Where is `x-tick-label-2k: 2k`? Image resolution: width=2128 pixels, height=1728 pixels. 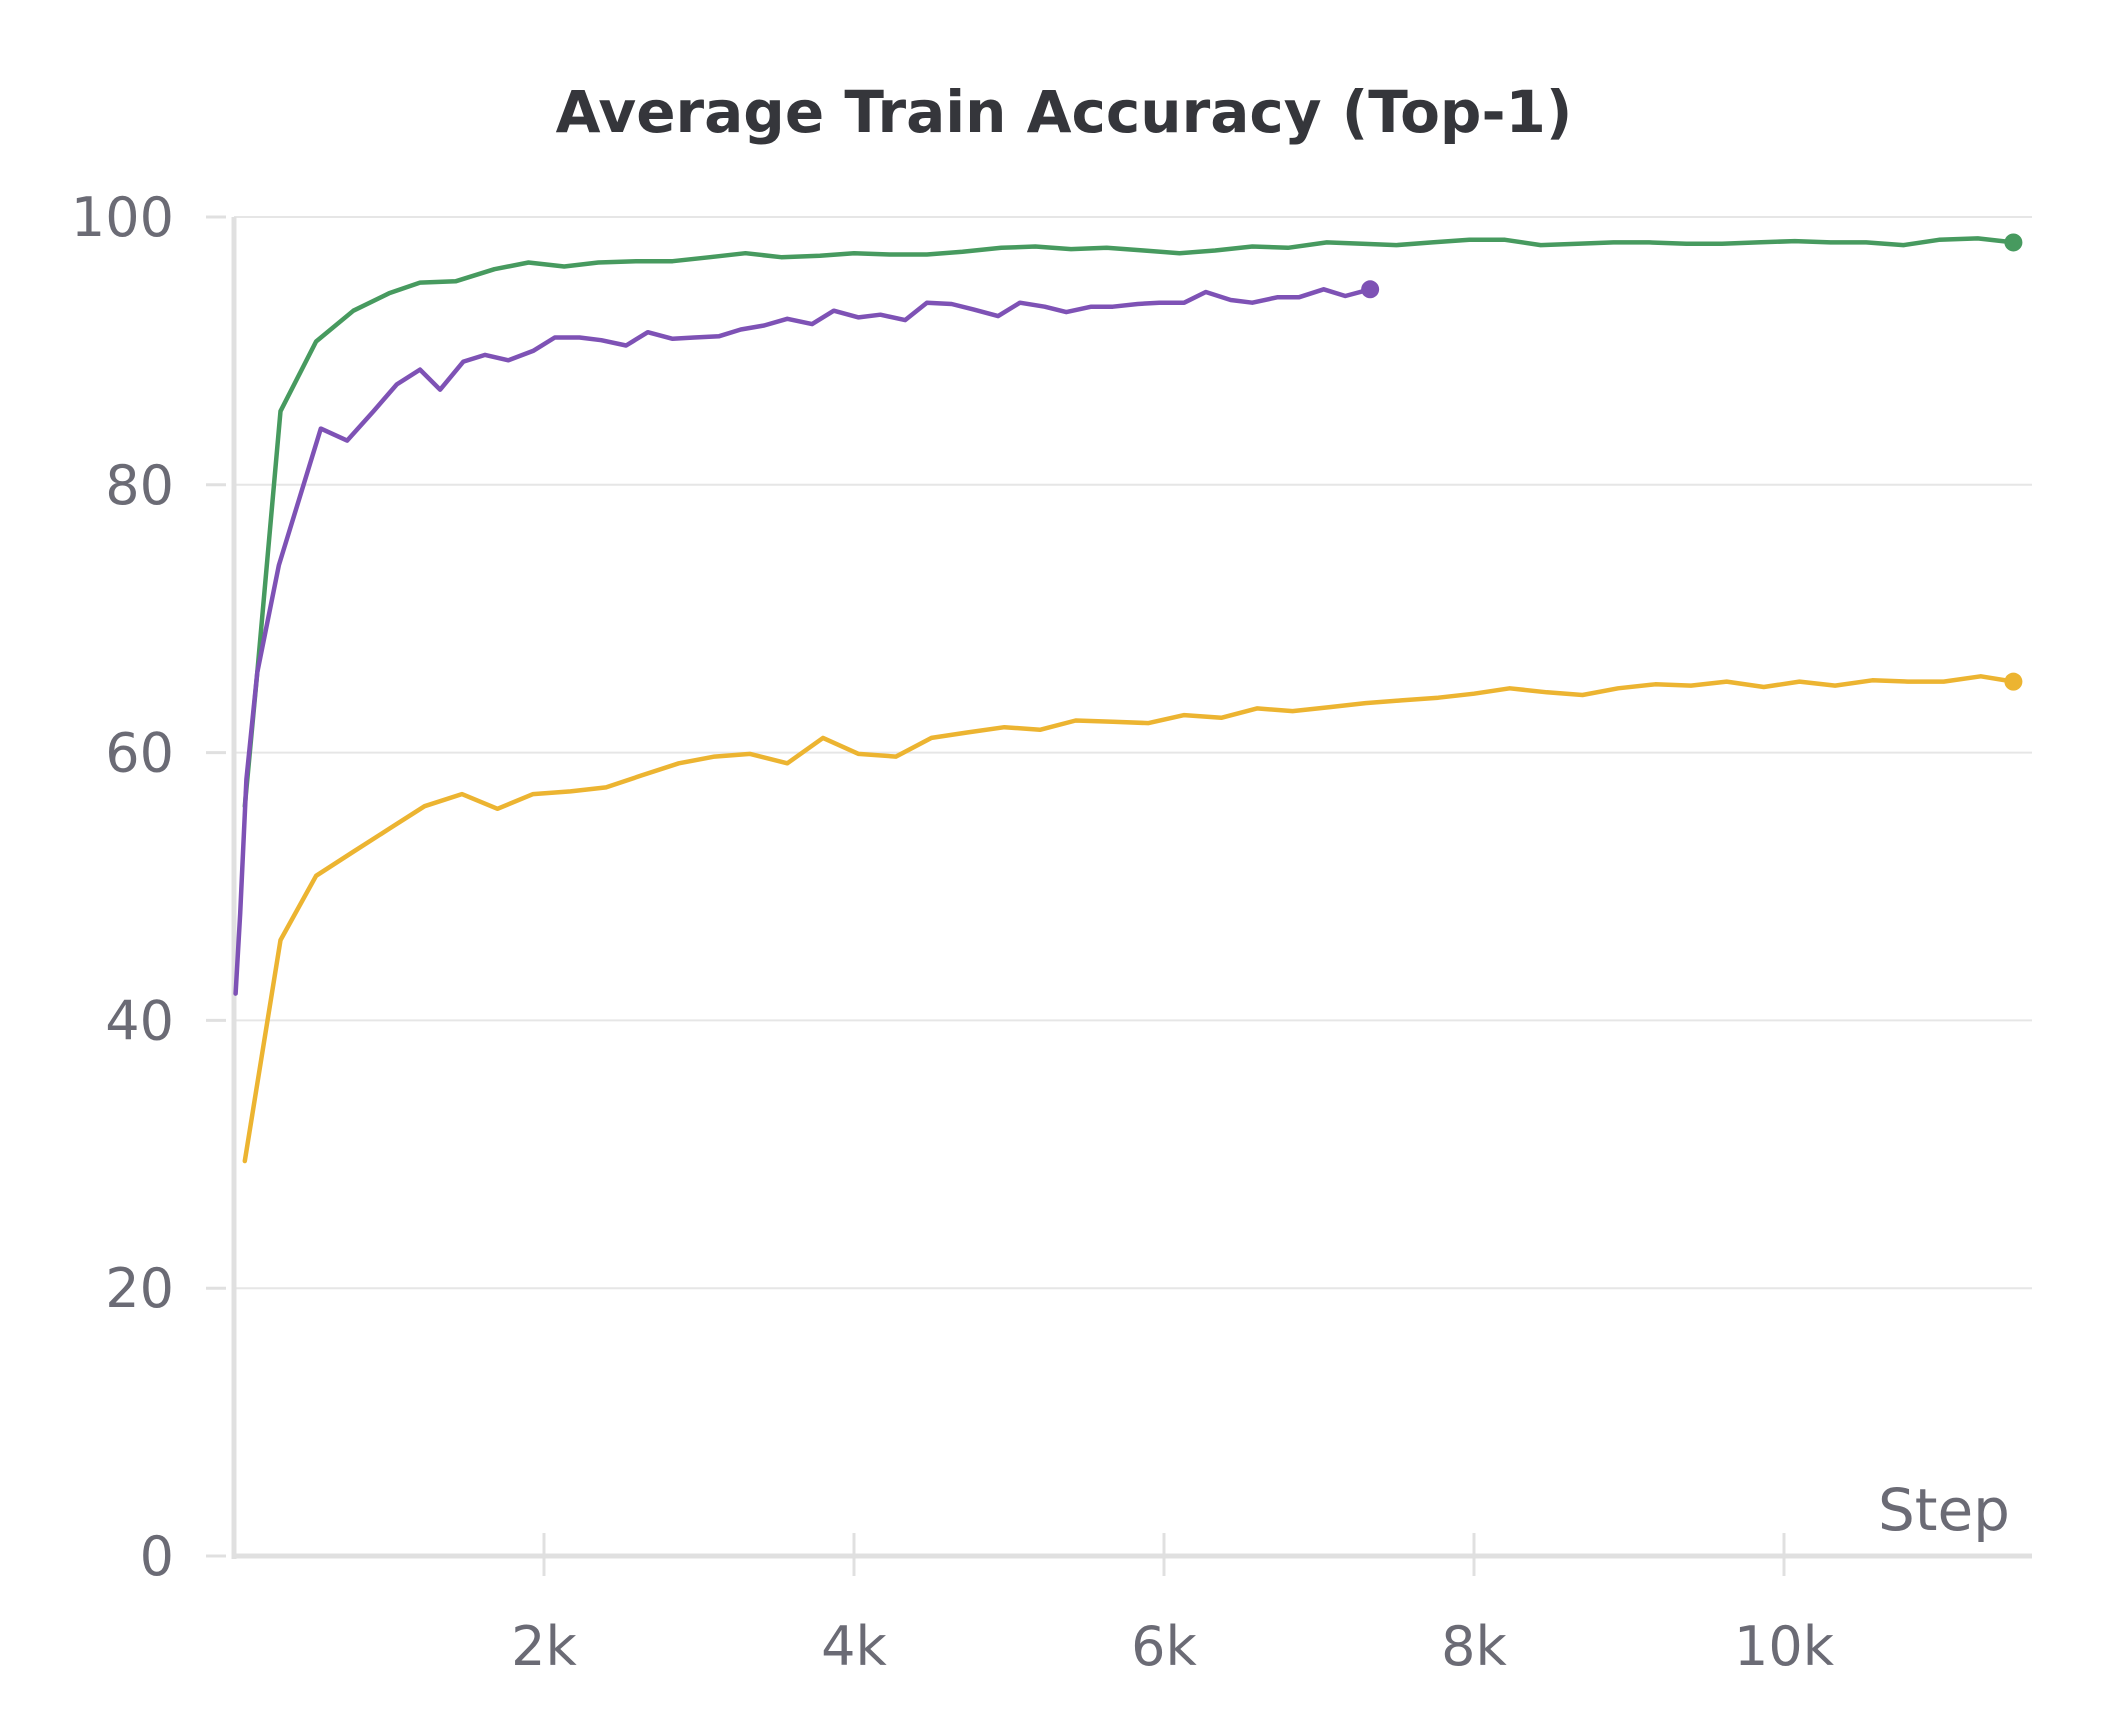
x-tick-label-2k: 2k is located at coordinates (544, 1646).